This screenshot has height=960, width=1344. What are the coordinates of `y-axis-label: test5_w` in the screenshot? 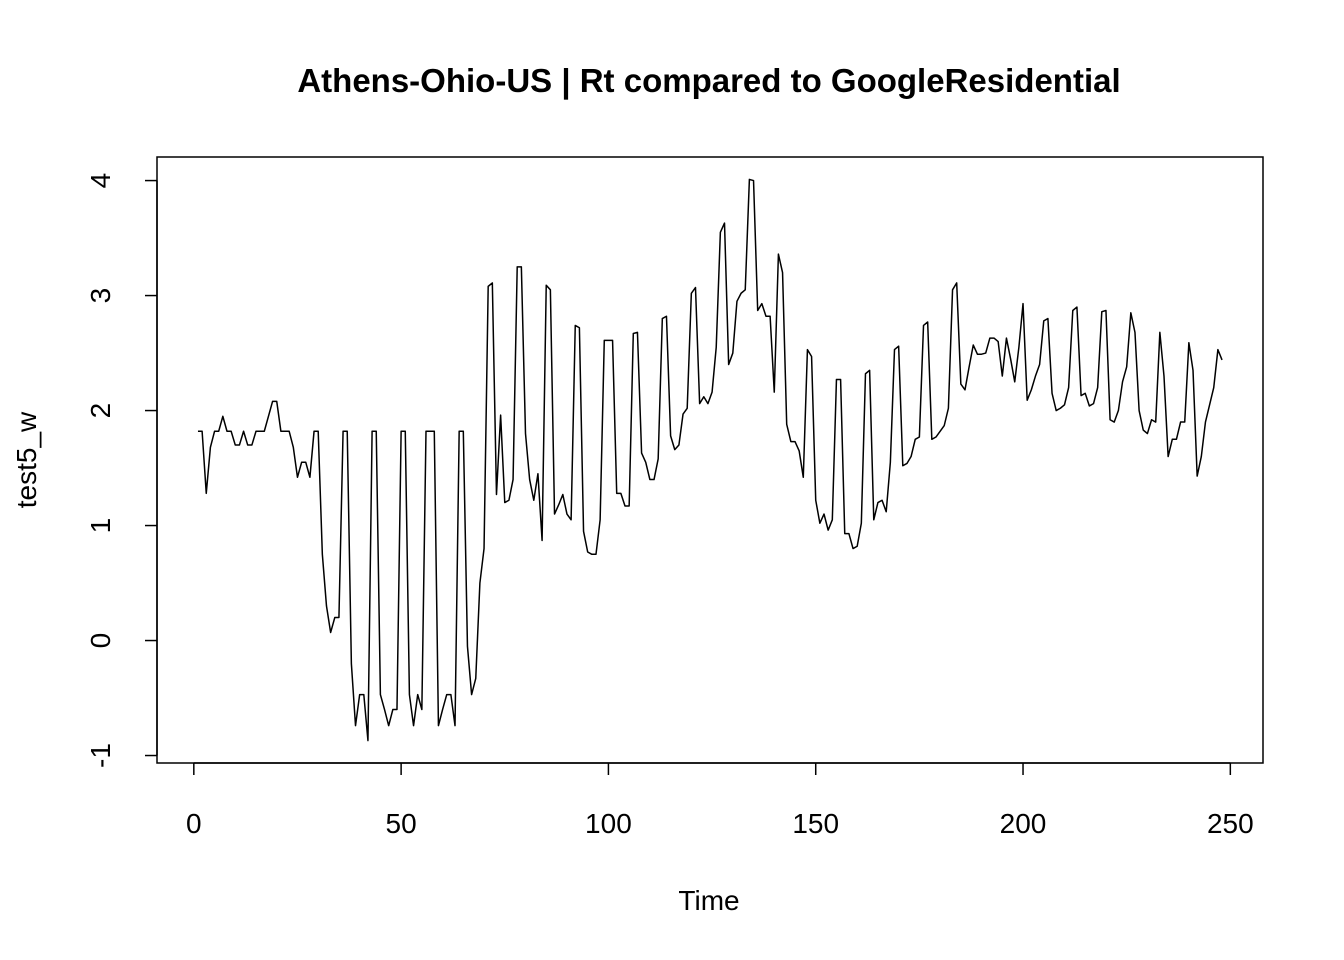 It's located at (26, 459).